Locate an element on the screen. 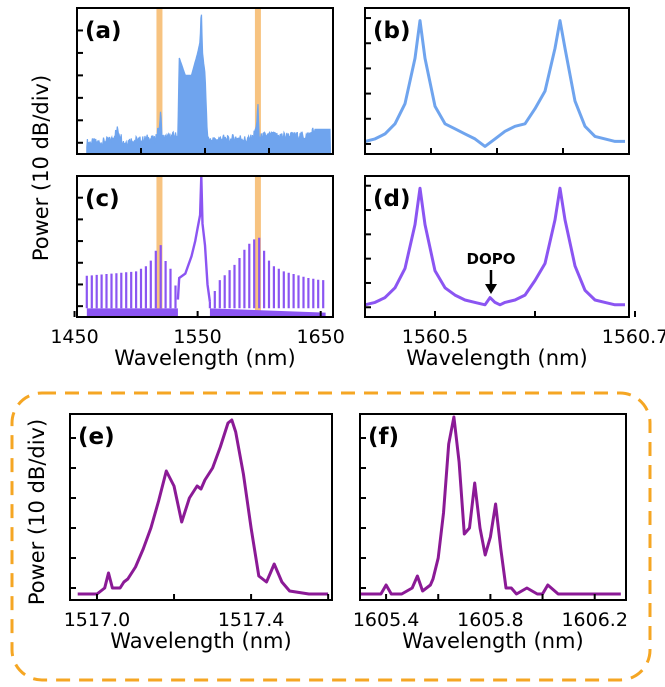  axes-frame-c is located at coordinates (205, 246).